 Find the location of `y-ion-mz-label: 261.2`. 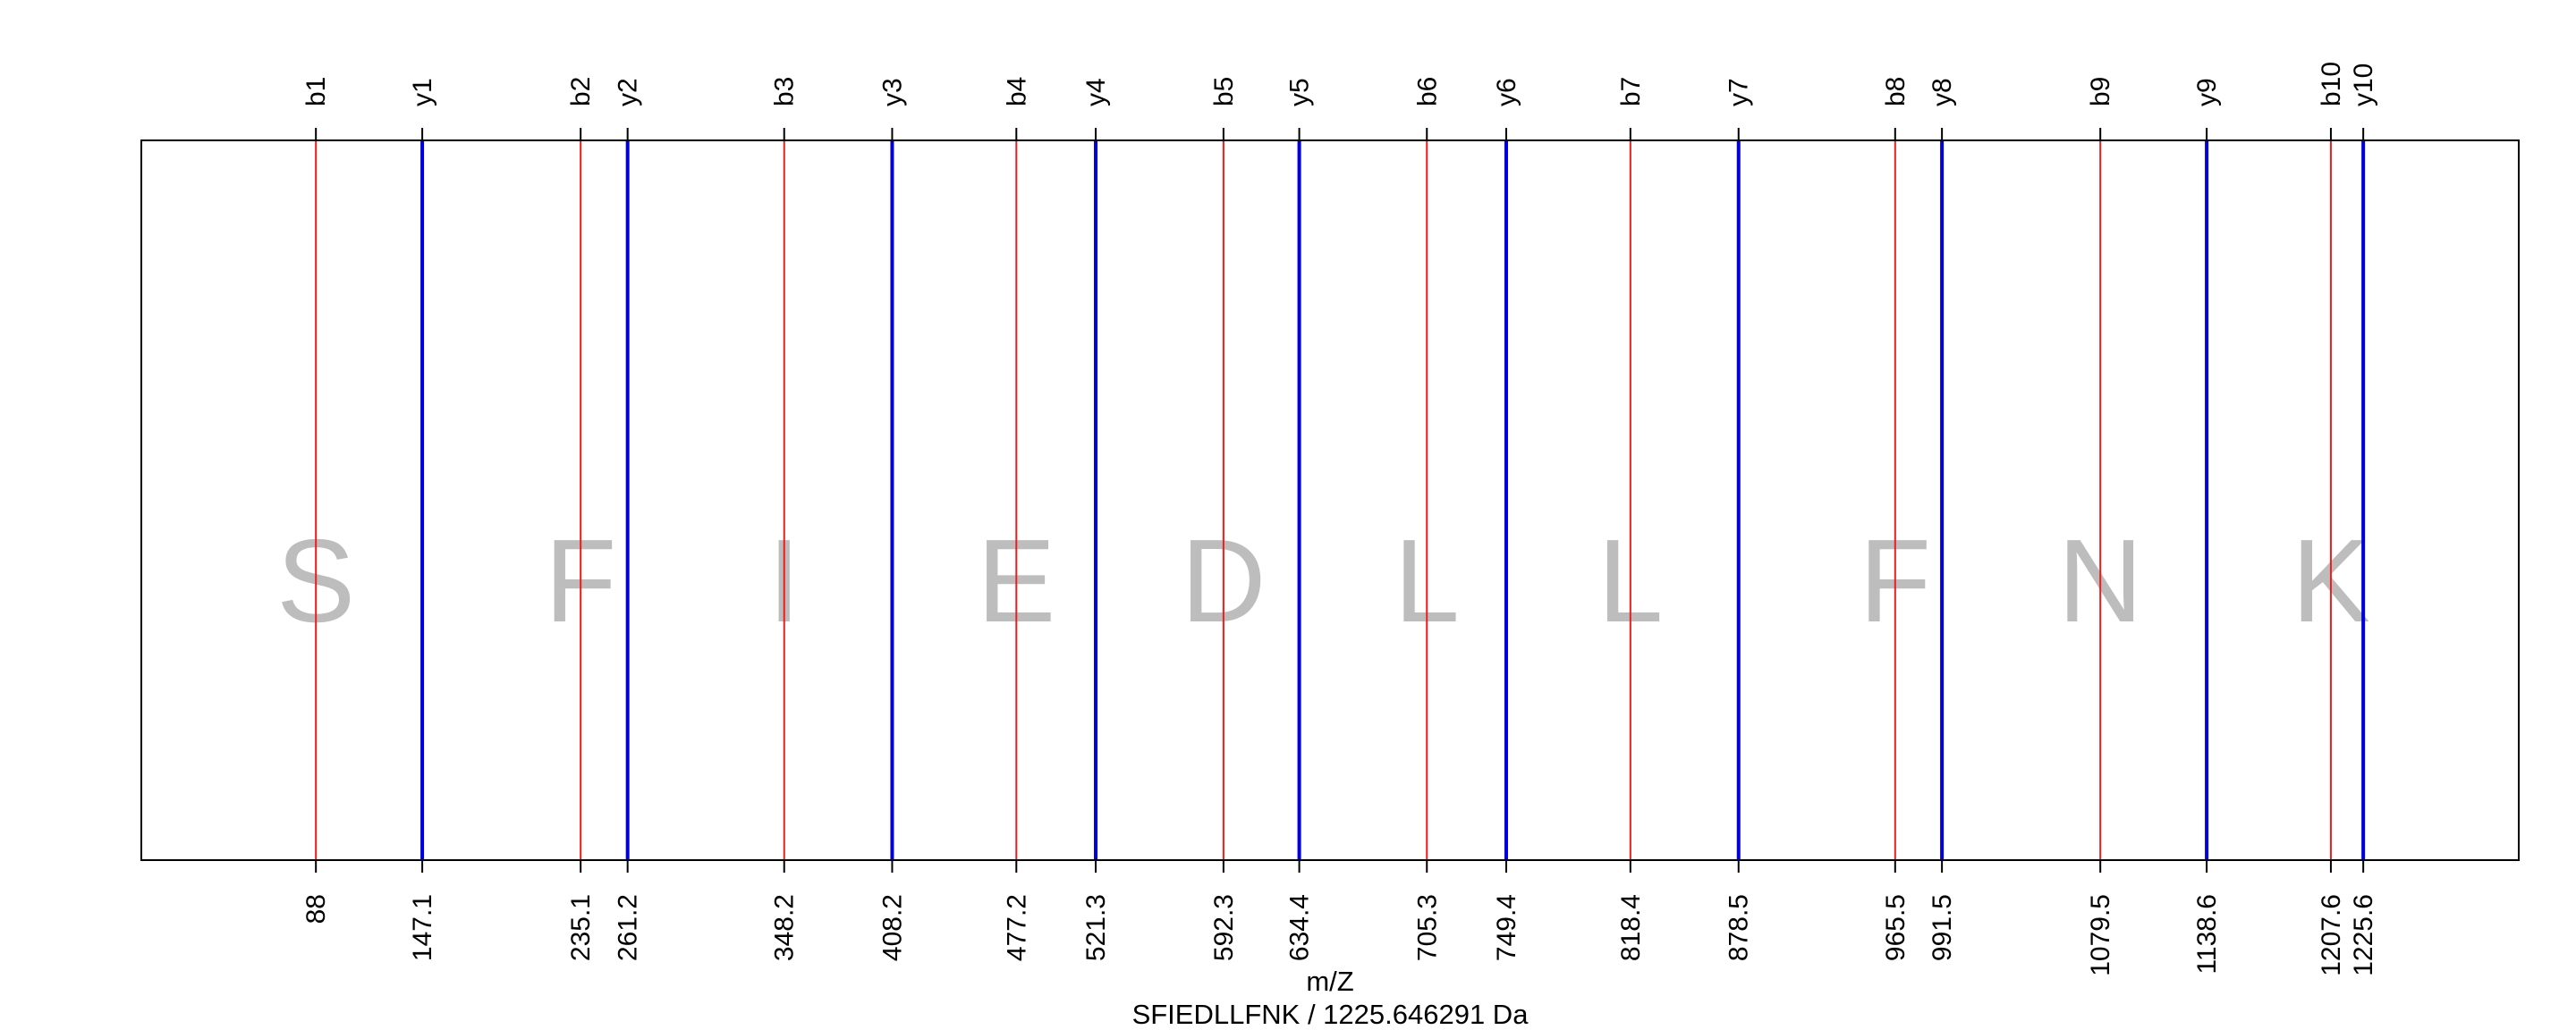

y-ion-mz-label: 261.2 is located at coordinates (628, 927).